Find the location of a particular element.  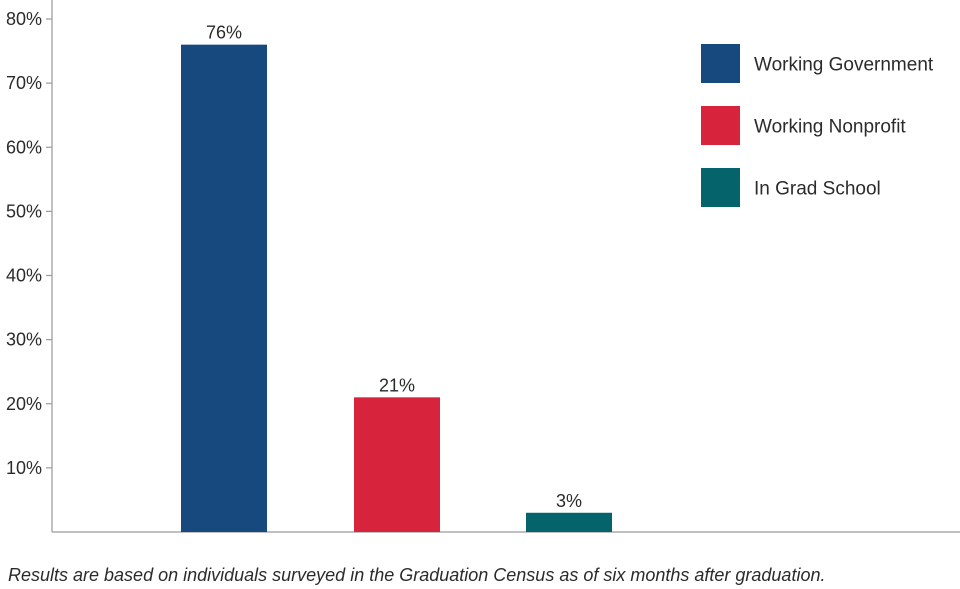

y-tick-label: 10% is located at coordinates (24, 468).